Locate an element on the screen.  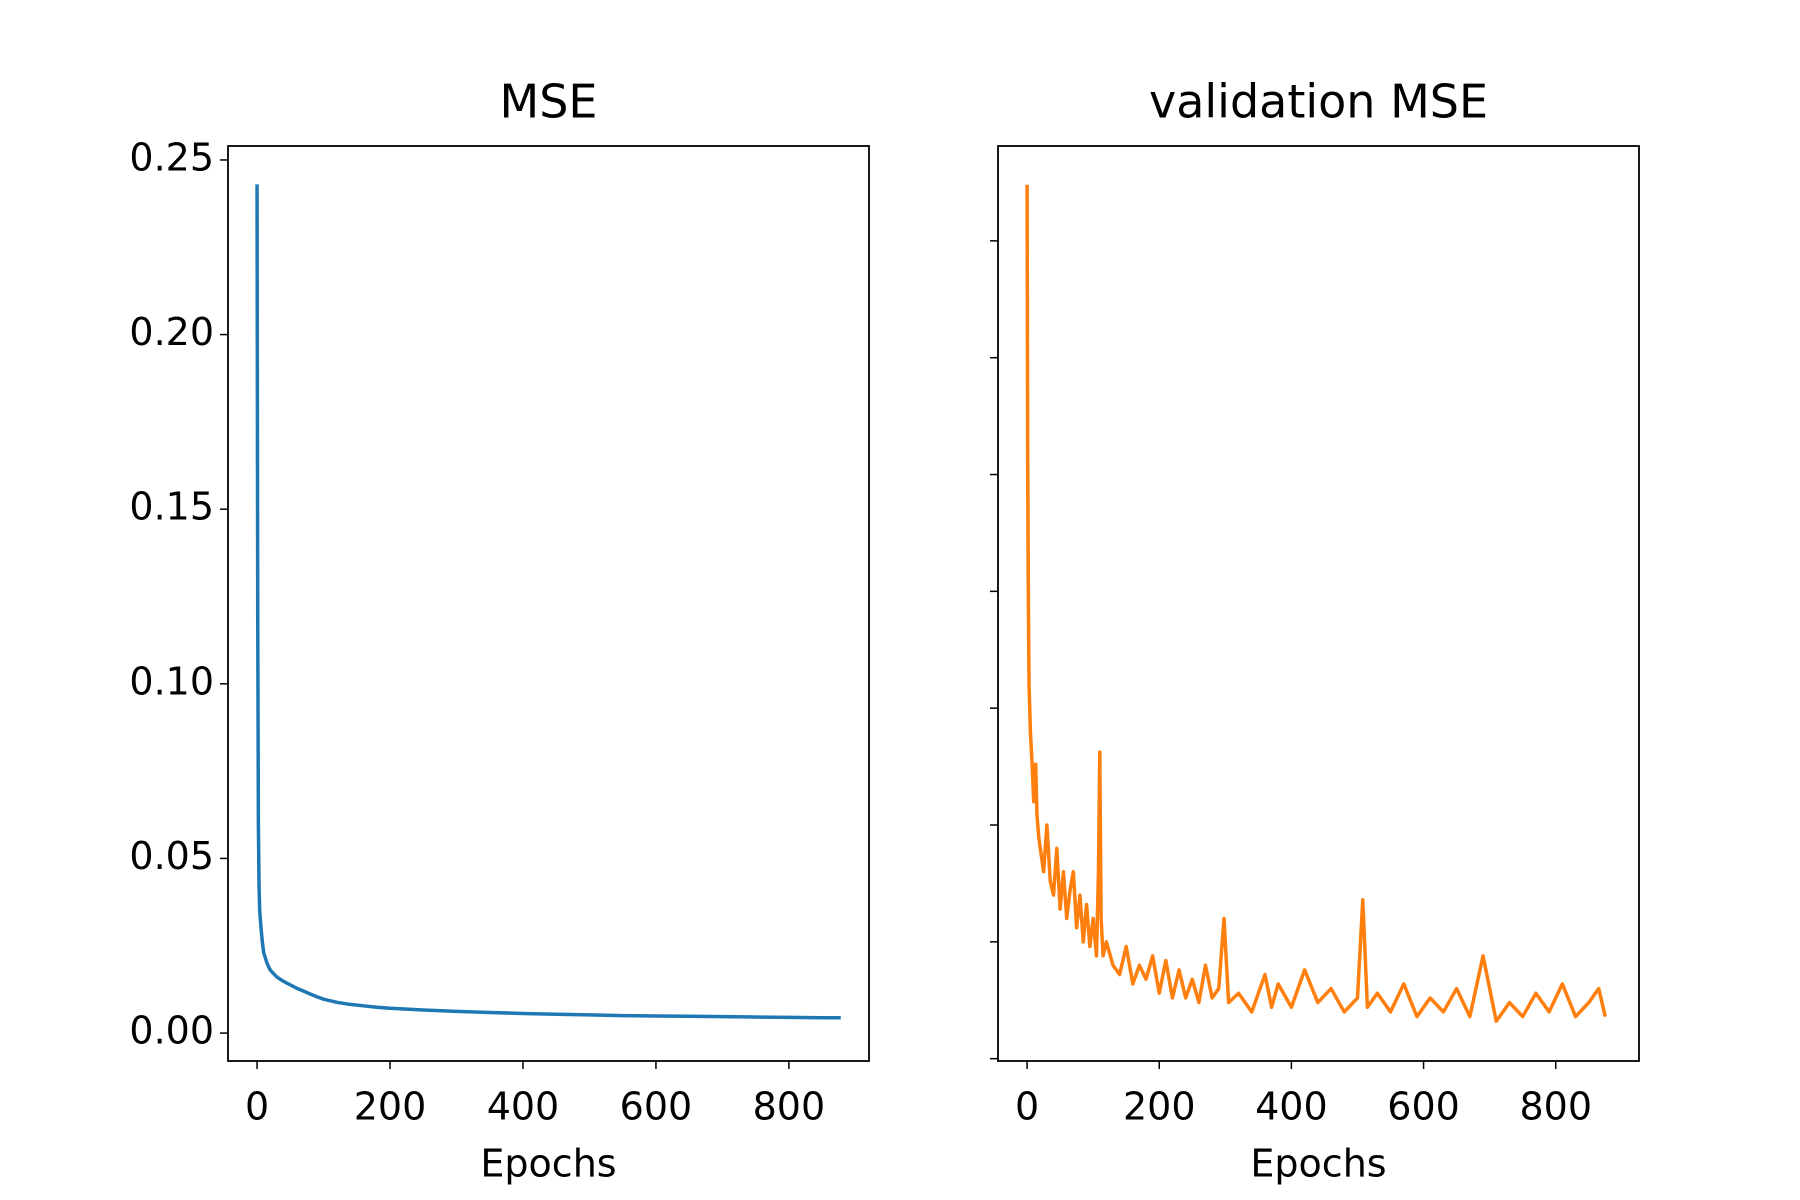
y-tick-label: 0.20 is located at coordinates (171, 332).